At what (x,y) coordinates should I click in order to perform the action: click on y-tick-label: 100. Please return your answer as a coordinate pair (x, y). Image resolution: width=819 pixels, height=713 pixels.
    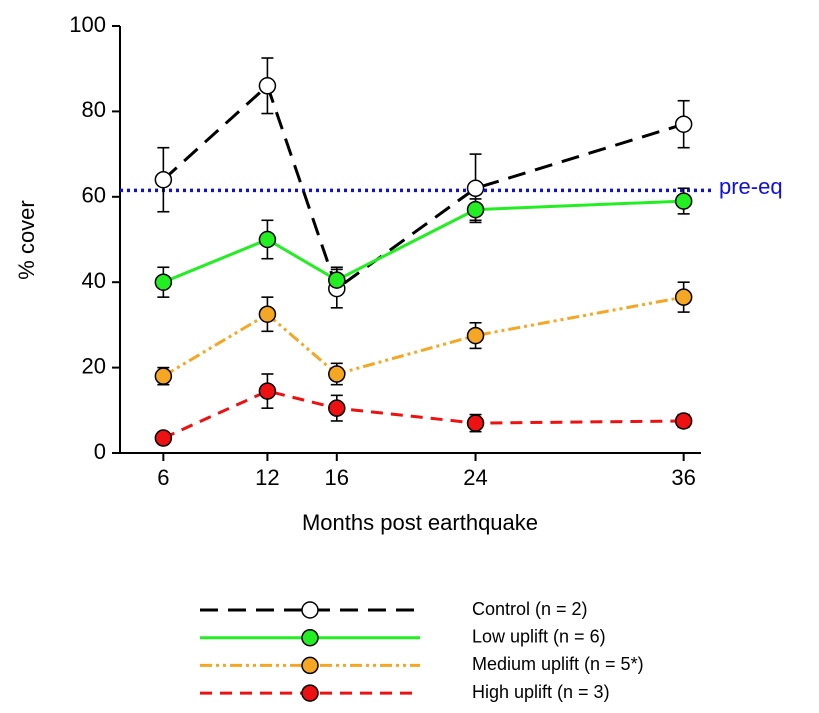
    Looking at the image, I should click on (87, 24).